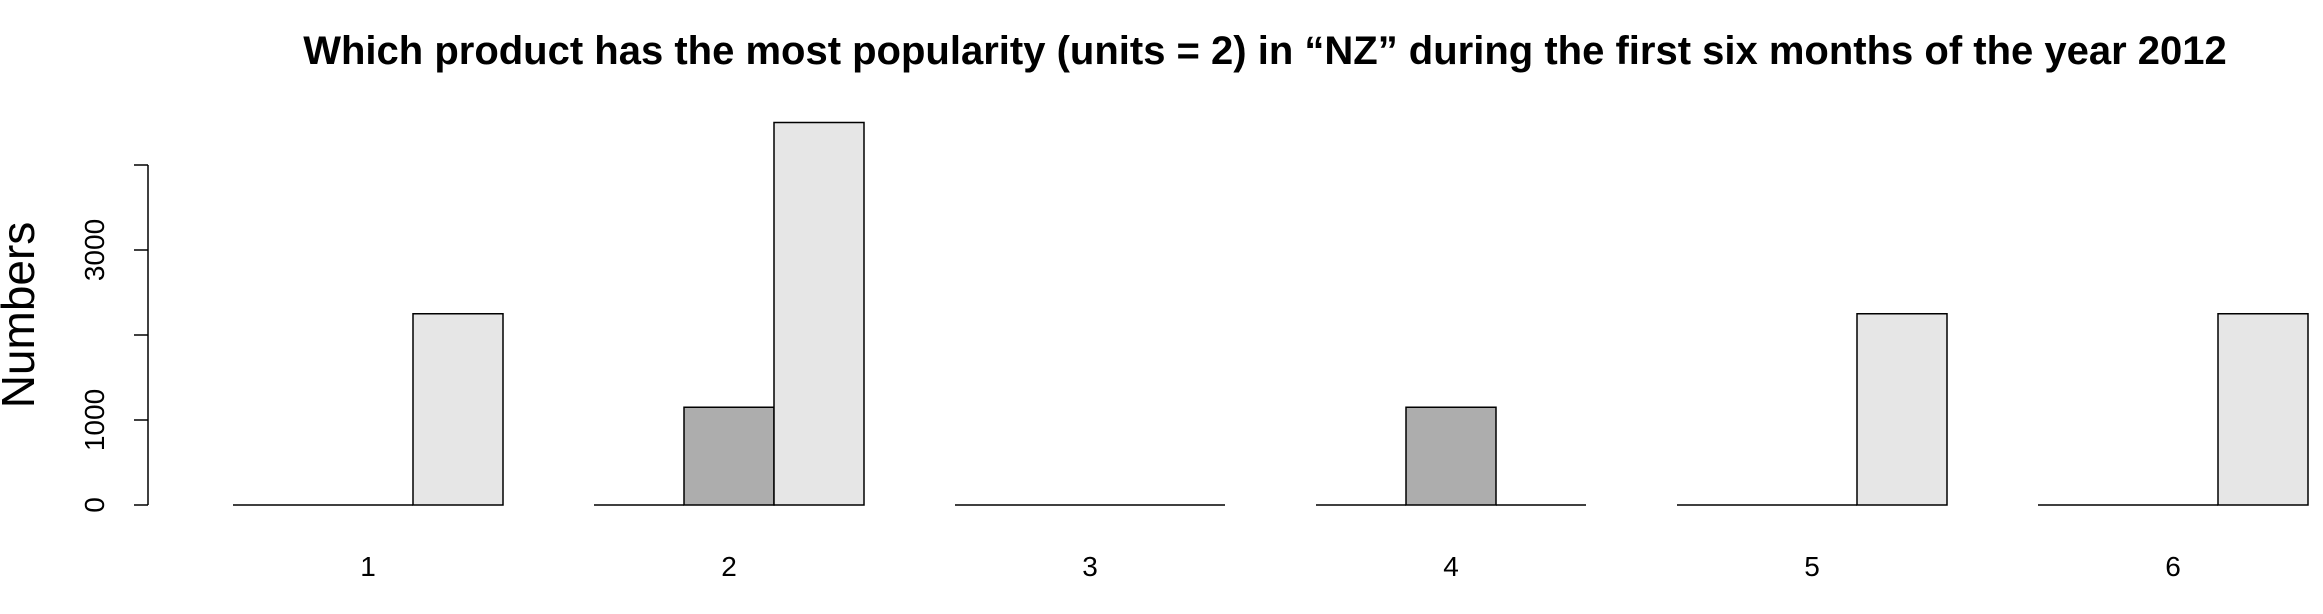 This screenshot has height=614, width=2323. Describe the element at coordinates (1090, 566) in the screenshot. I see `x-tick-label: 3` at that location.